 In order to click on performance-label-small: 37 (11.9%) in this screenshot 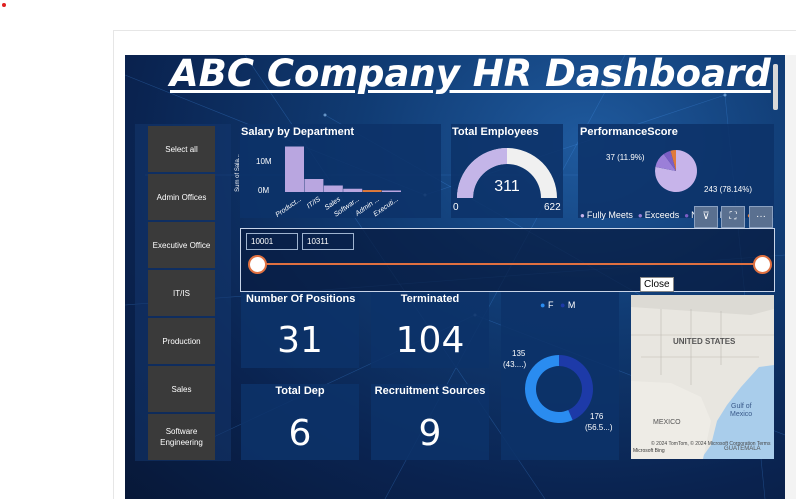, I will do `click(625, 157)`.